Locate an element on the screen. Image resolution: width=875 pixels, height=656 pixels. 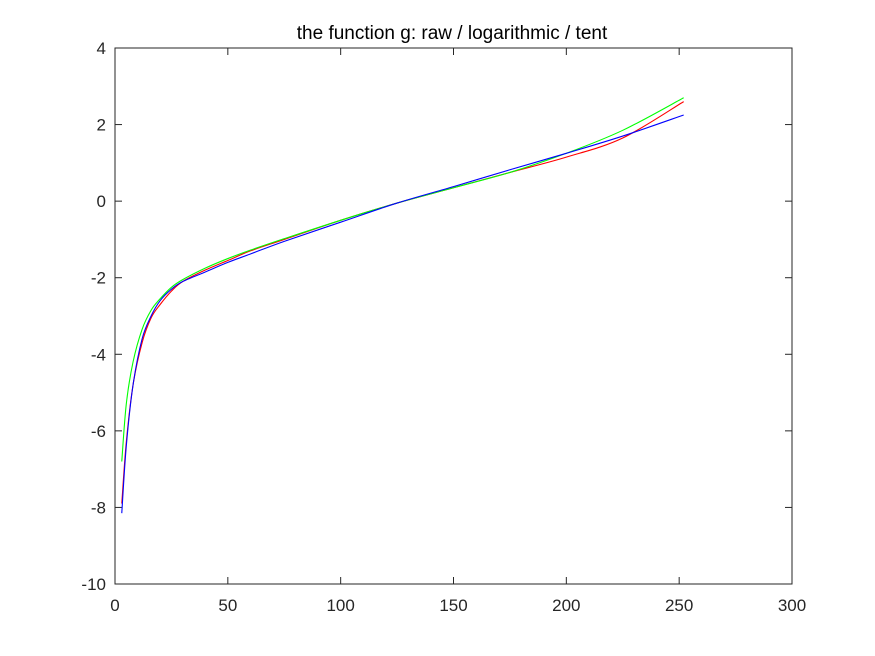
x-tick-label: 50 is located at coordinates (227, 605).